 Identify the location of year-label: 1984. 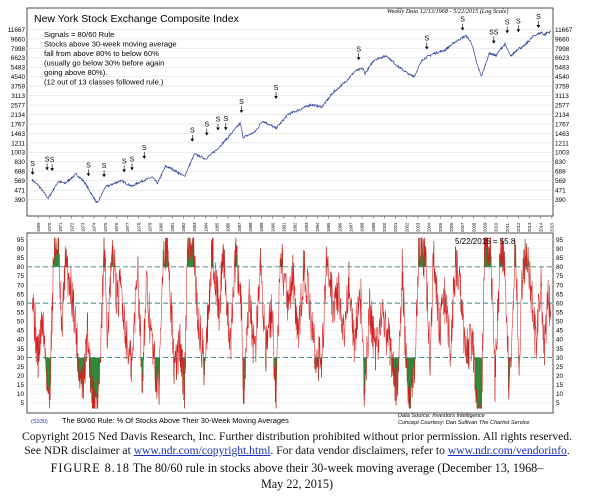
(205, 227).